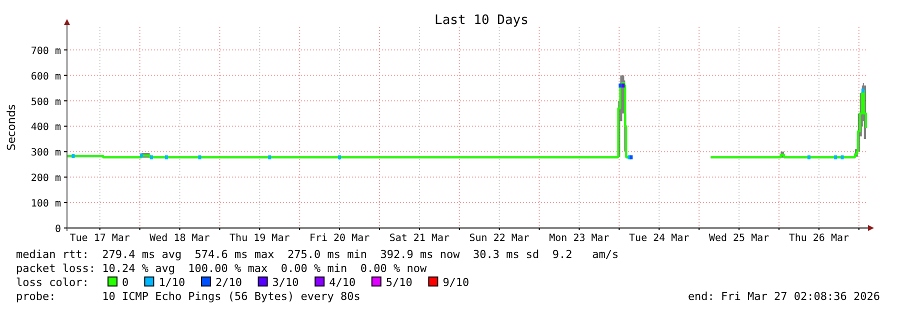  What do you see at coordinates (180, 238) in the screenshot?
I see `x-tick-label: Wed 18 Mar` at bounding box center [180, 238].